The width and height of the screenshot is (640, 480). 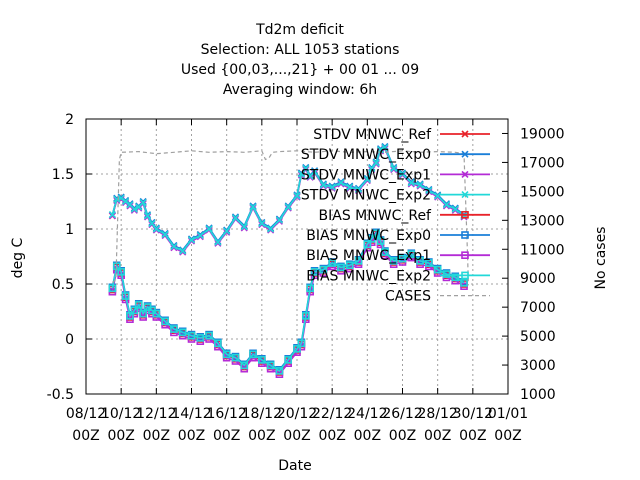 I want to click on x-tick-label: 18/12, so click(x=262, y=414).